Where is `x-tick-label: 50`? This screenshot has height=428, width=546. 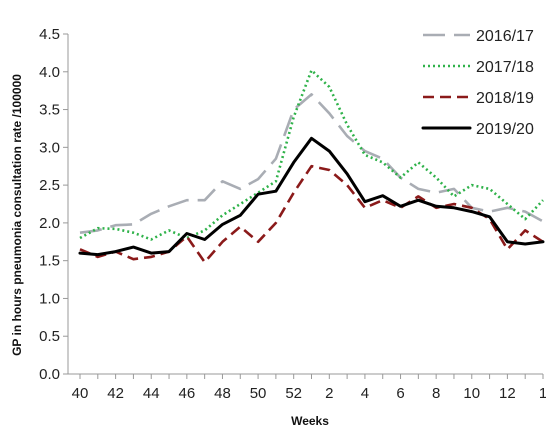 x-tick-label: 50 is located at coordinates (258, 393).